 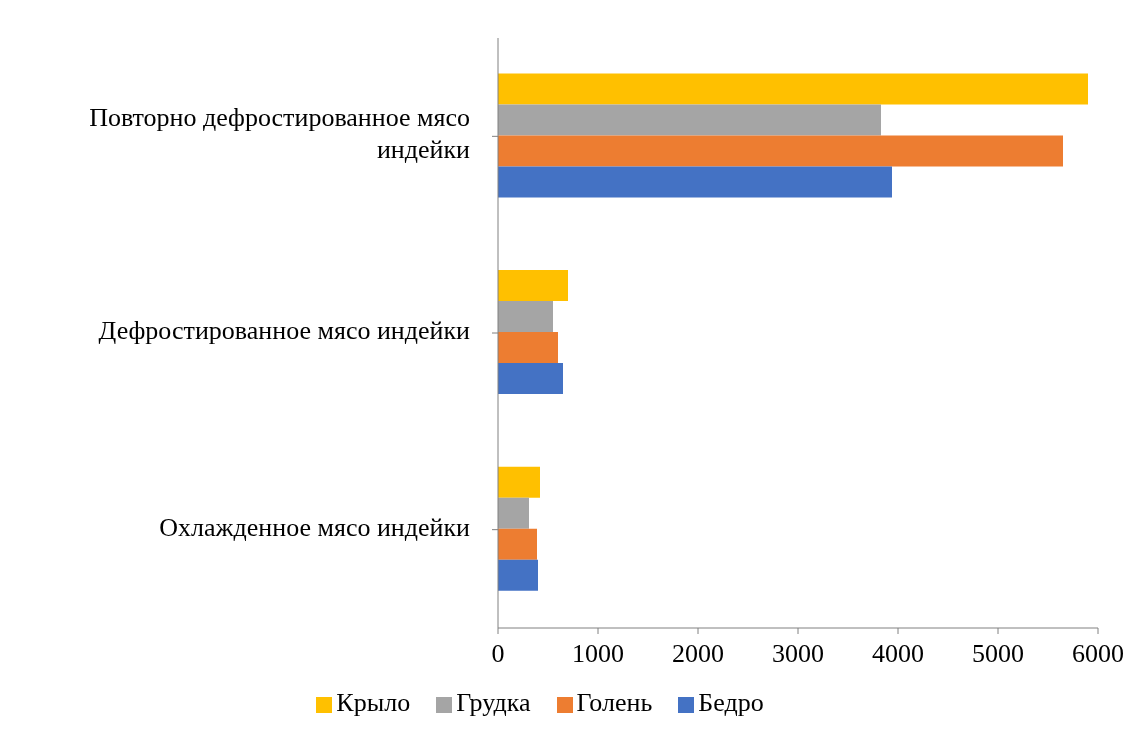 What do you see at coordinates (284, 330) in the screenshot?
I see `y-tick-label: Дефростированное мясо индейки` at bounding box center [284, 330].